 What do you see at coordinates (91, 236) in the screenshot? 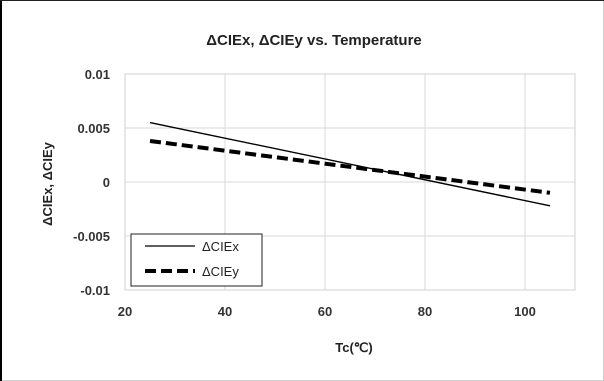
I see `y-tick-label: -0.005` at bounding box center [91, 236].